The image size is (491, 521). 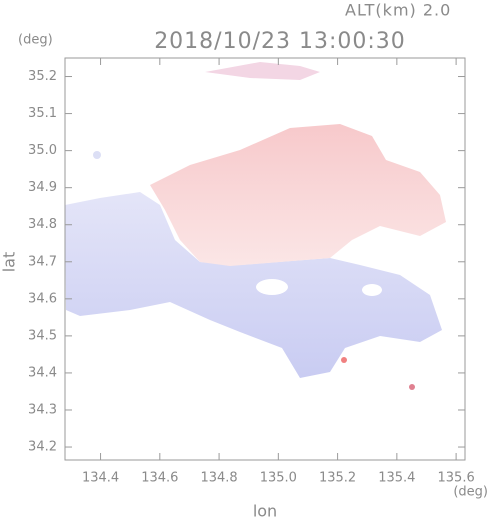 What do you see at coordinates (280, 41) in the screenshot?
I see `chart-title: 2018/10/23 13:00:30` at bounding box center [280, 41].